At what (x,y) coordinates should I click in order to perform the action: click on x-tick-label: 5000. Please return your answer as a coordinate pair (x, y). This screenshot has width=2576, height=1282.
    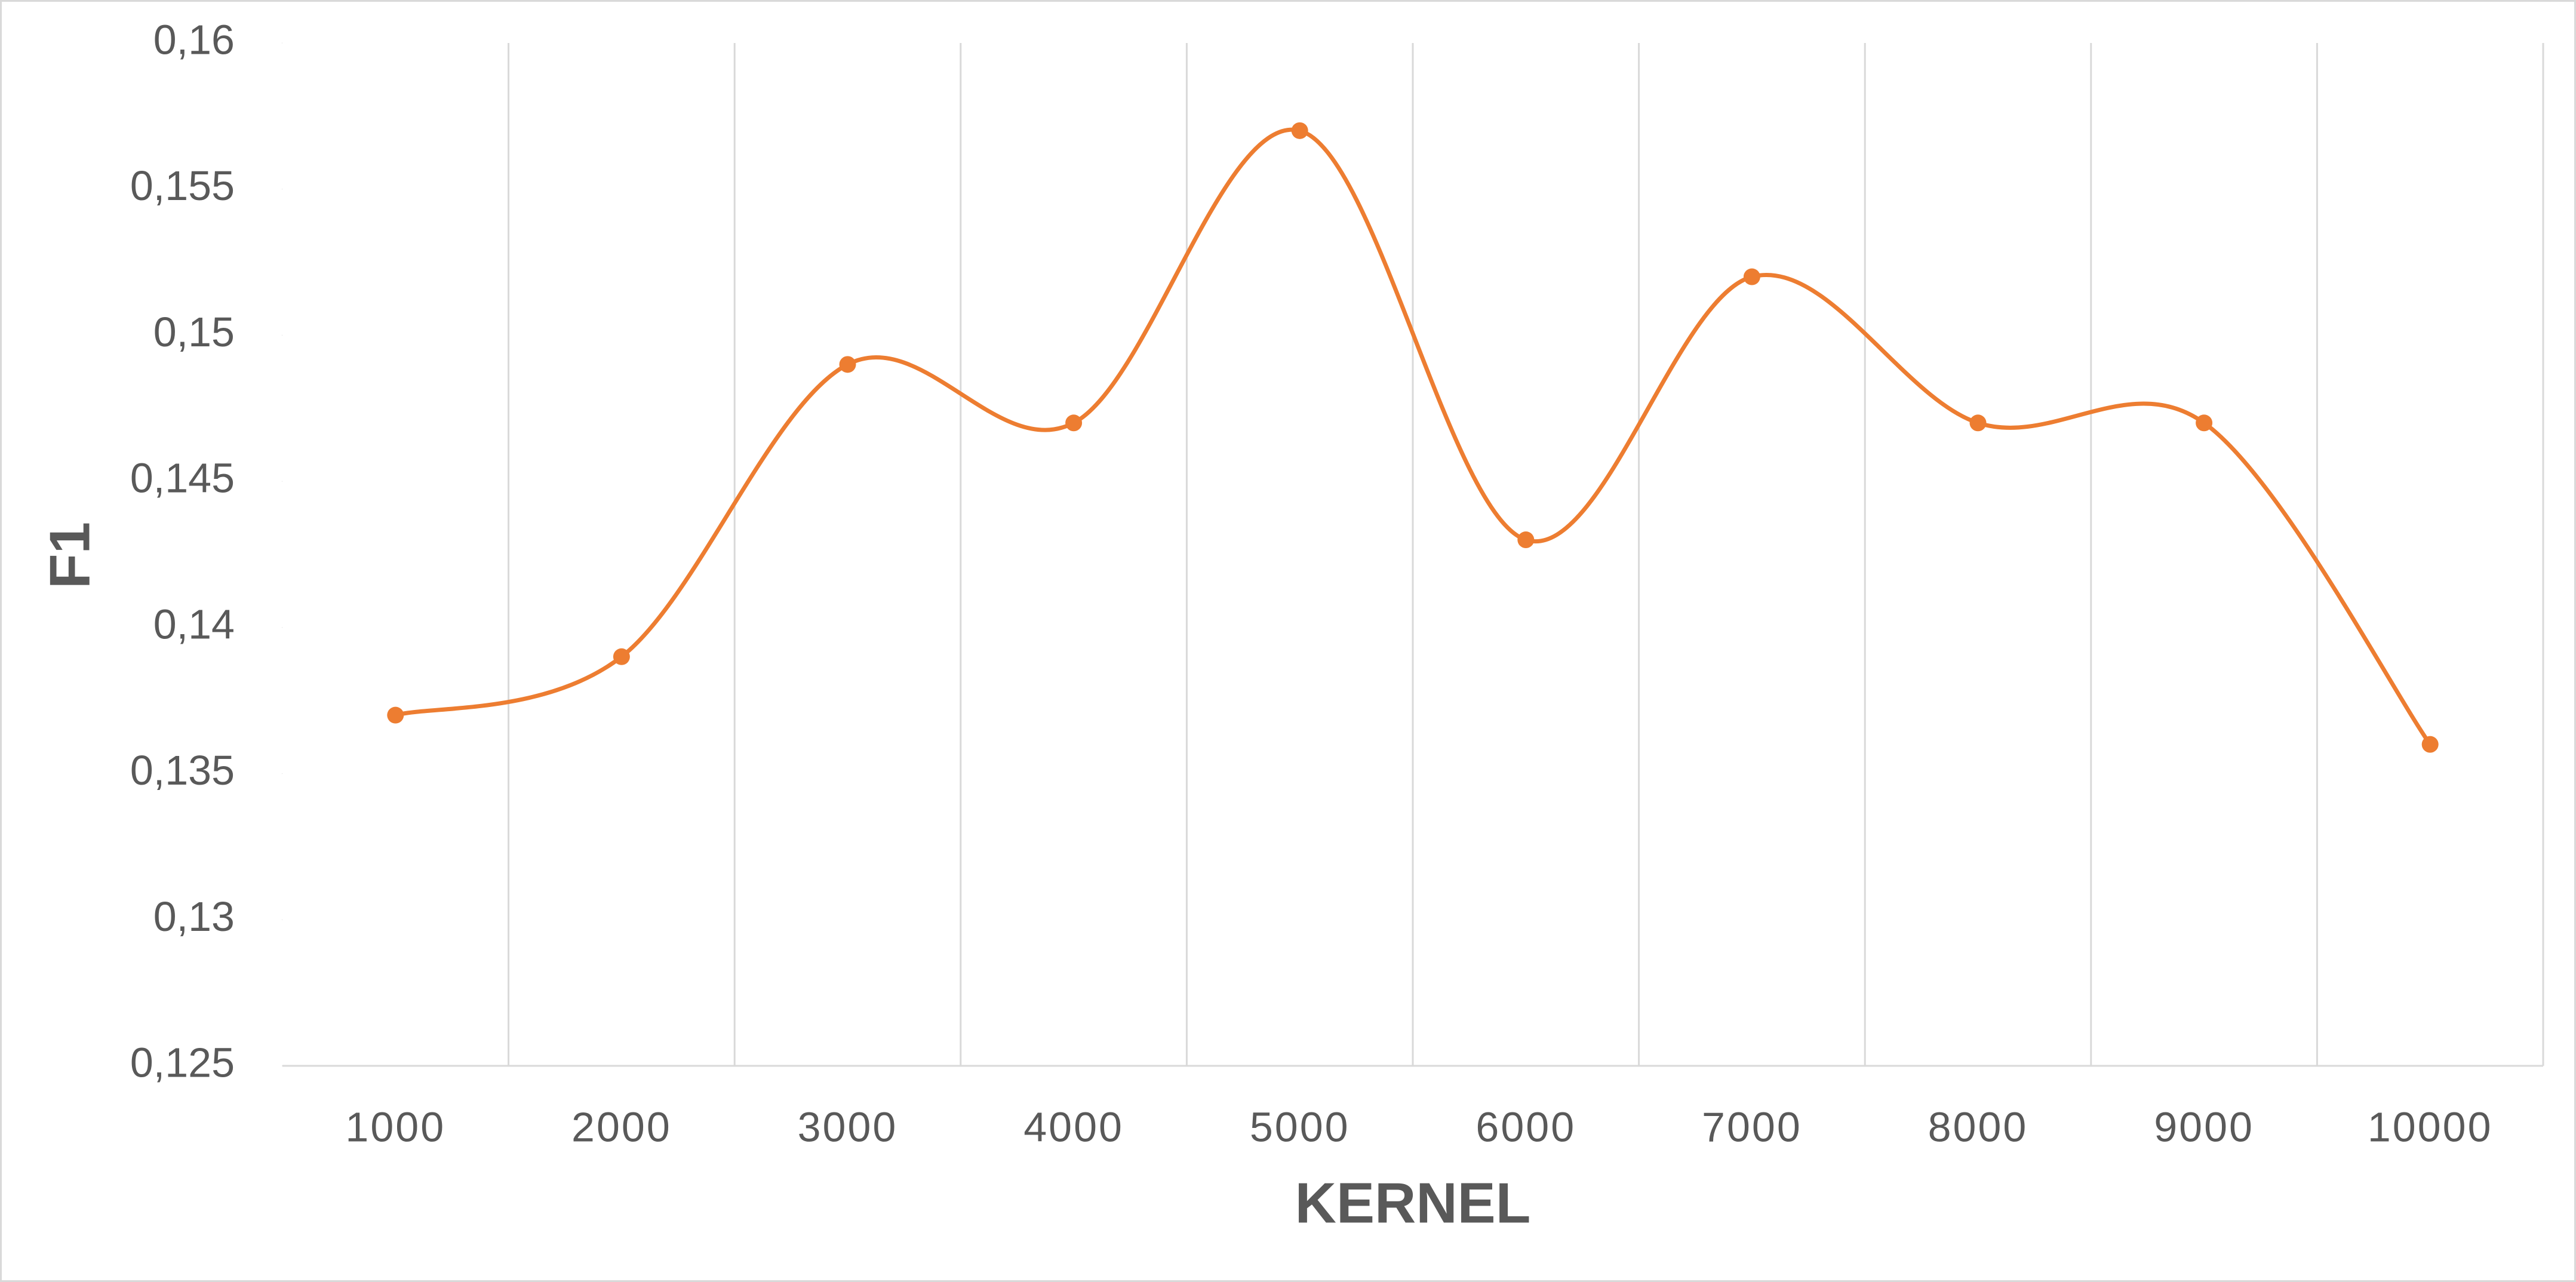
    Looking at the image, I should click on (1300, 1126).